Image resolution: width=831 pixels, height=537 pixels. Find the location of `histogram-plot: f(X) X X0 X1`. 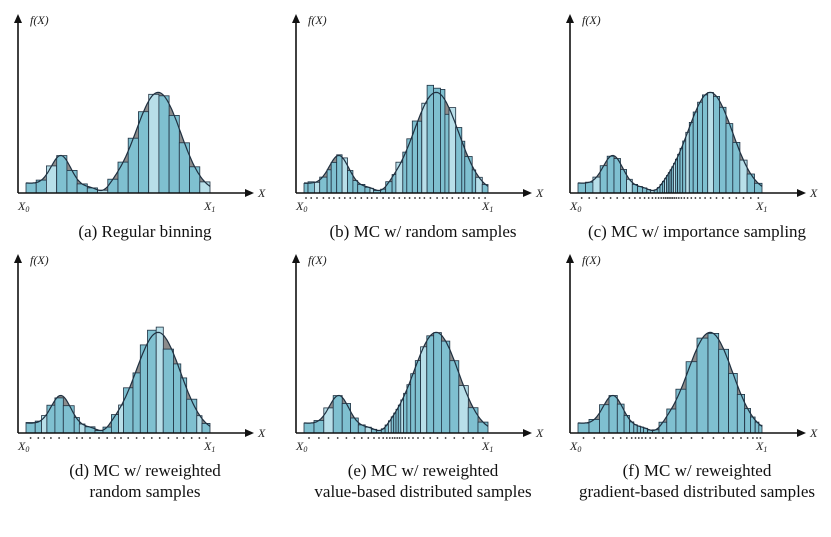

histogram-plot: f(X) X X0 X1 is located at coordinates (140, 353).